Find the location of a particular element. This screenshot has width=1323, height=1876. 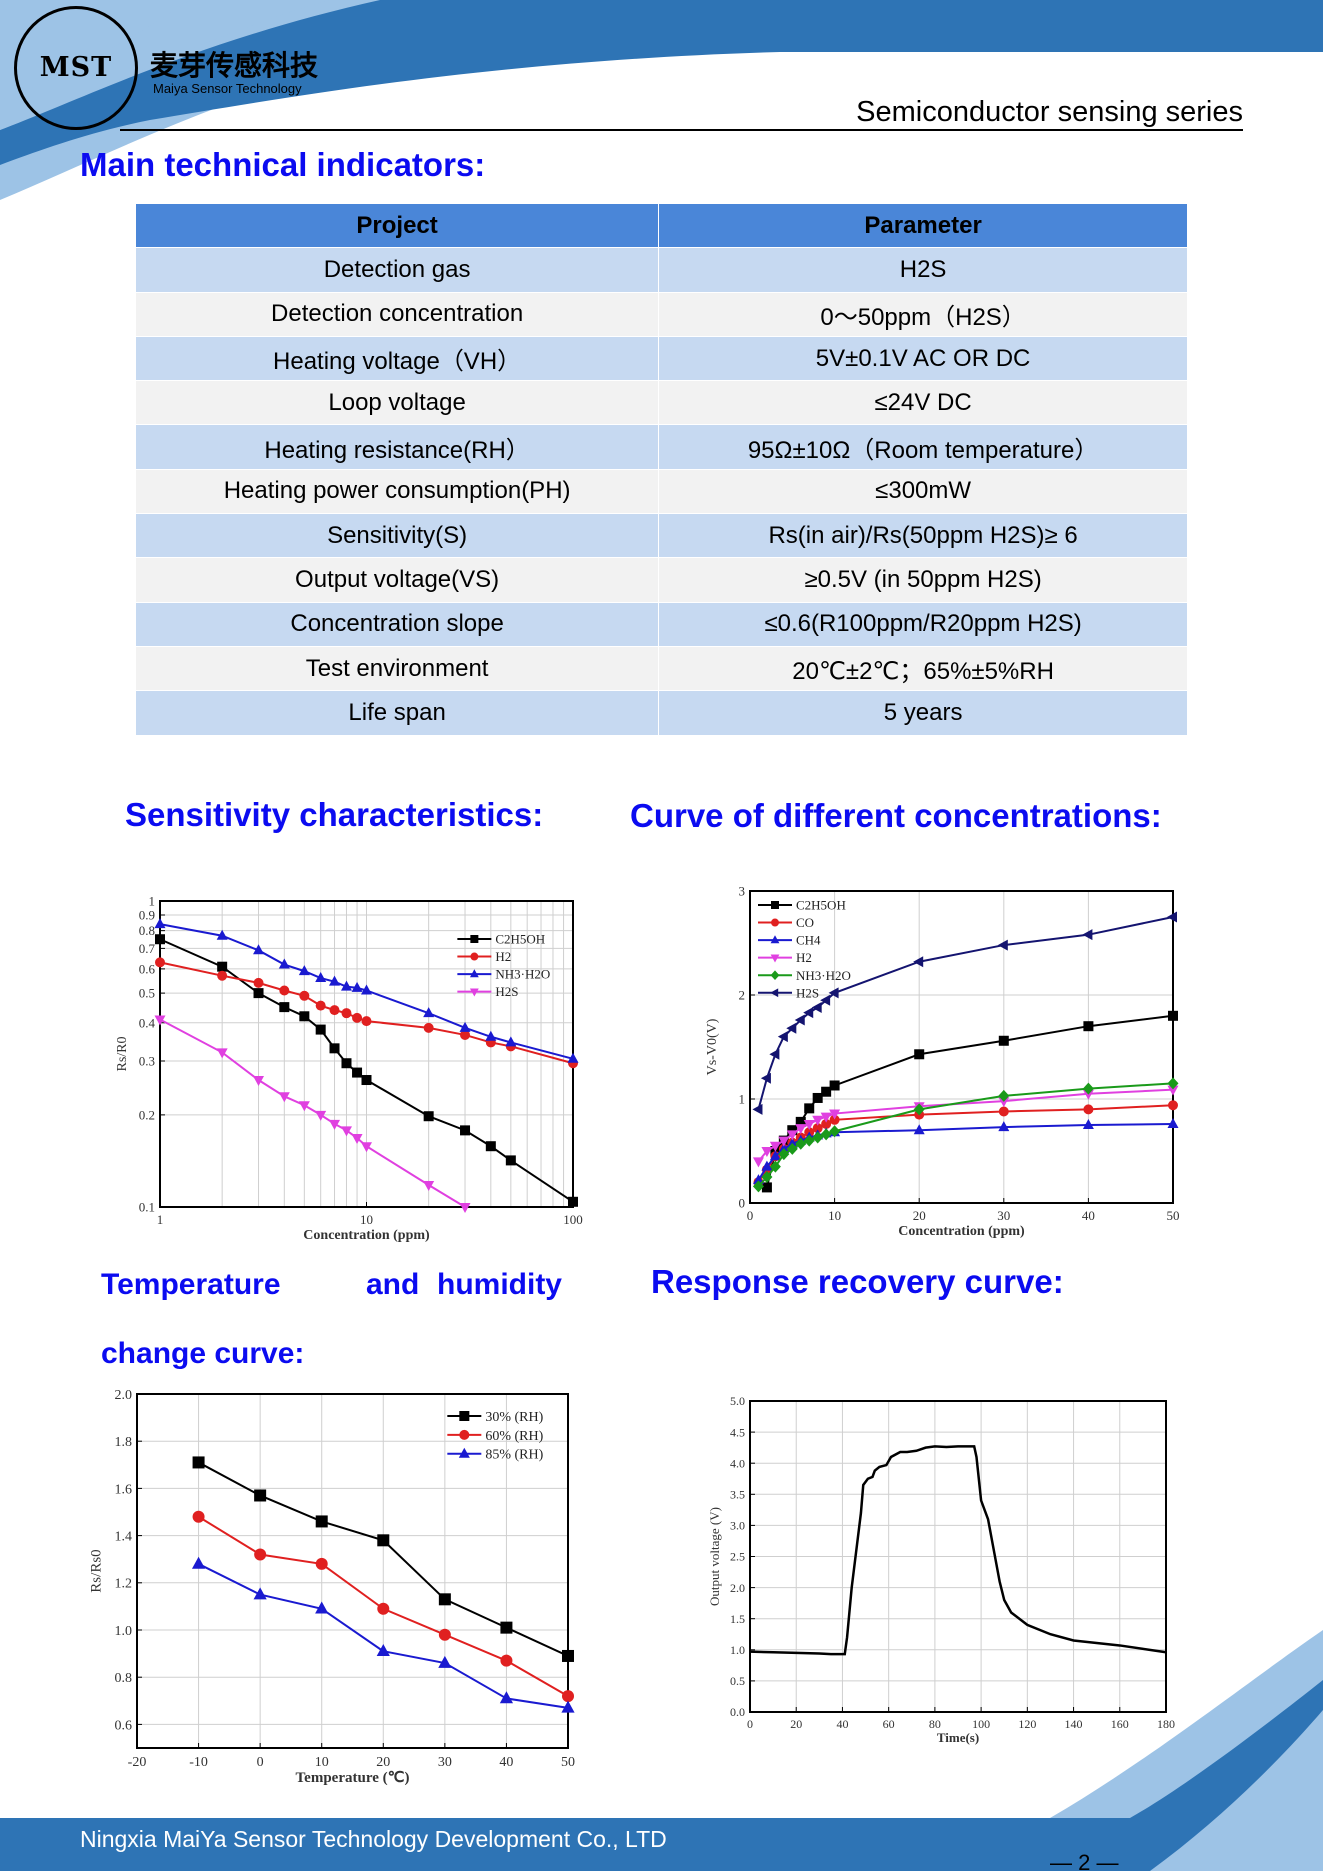

x-axis-label: Time(s) is located at coordinates (958, 1737).